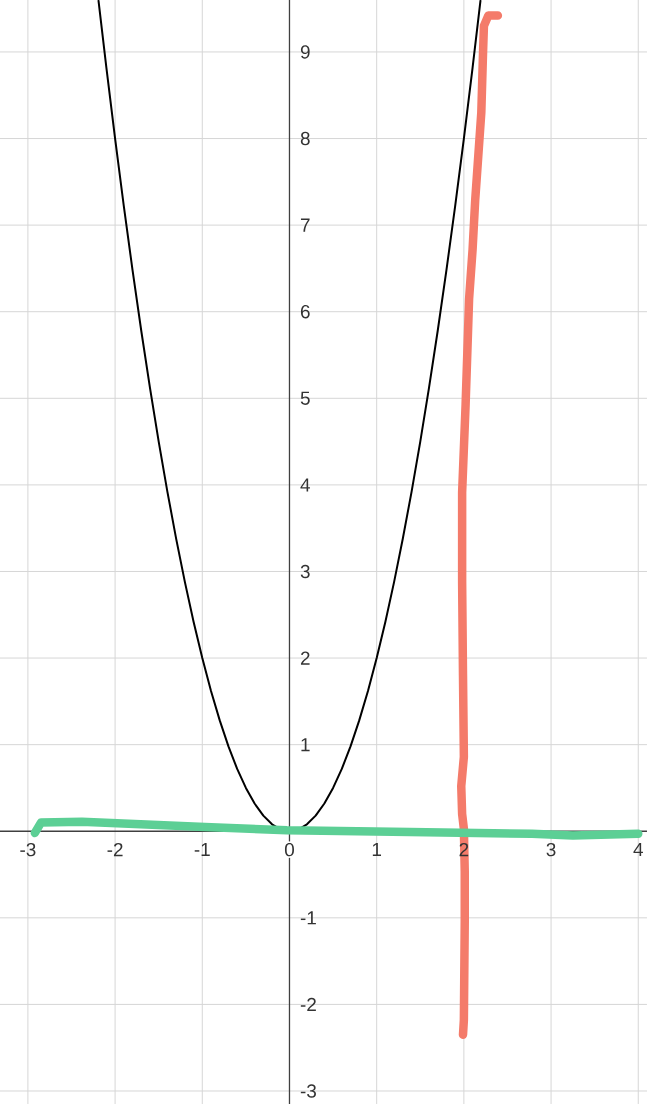 The width and height of the screenshot is (647, 1104). What do you see at coordinates (305, 745) in the screenshot?
I see `y-tick-label: 1` at bounding box center [305, 745].